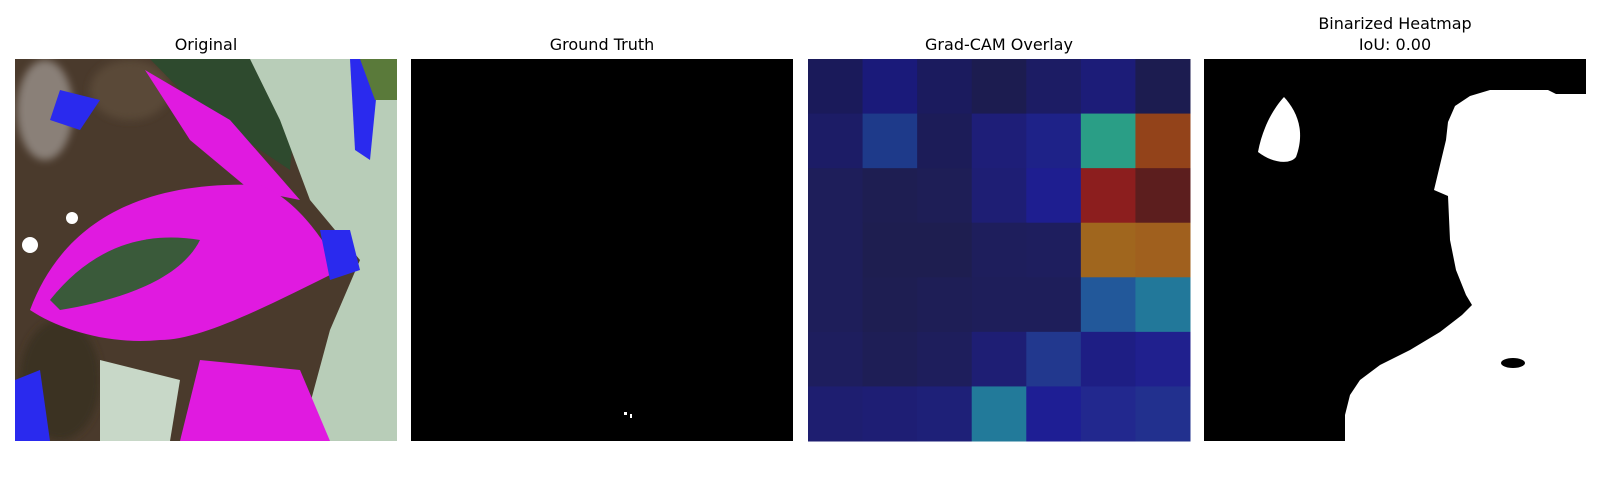 This screenshot has height=504, width=1600. Describe the element at coordinates (1394, 23) in the screenshot. I see `panel-title: Binarized Heatmap` at that location.